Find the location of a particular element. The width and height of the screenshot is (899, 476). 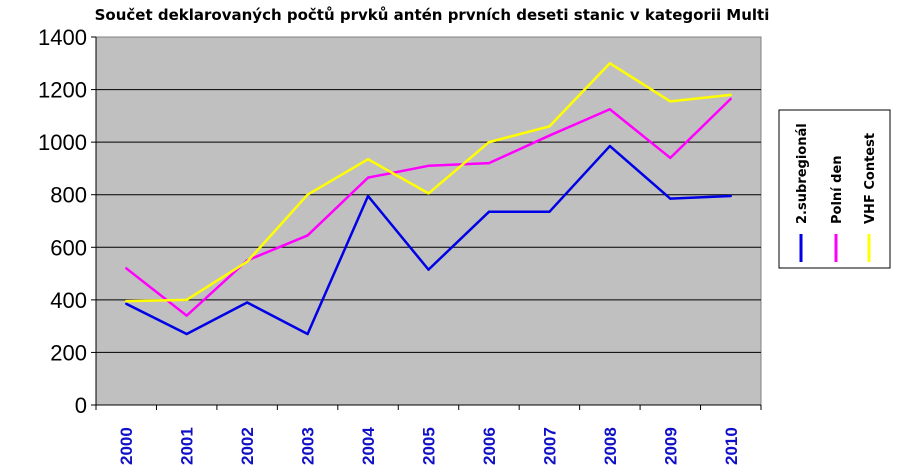

x-tick-label: 2005 is located at coordinates (429, 446).